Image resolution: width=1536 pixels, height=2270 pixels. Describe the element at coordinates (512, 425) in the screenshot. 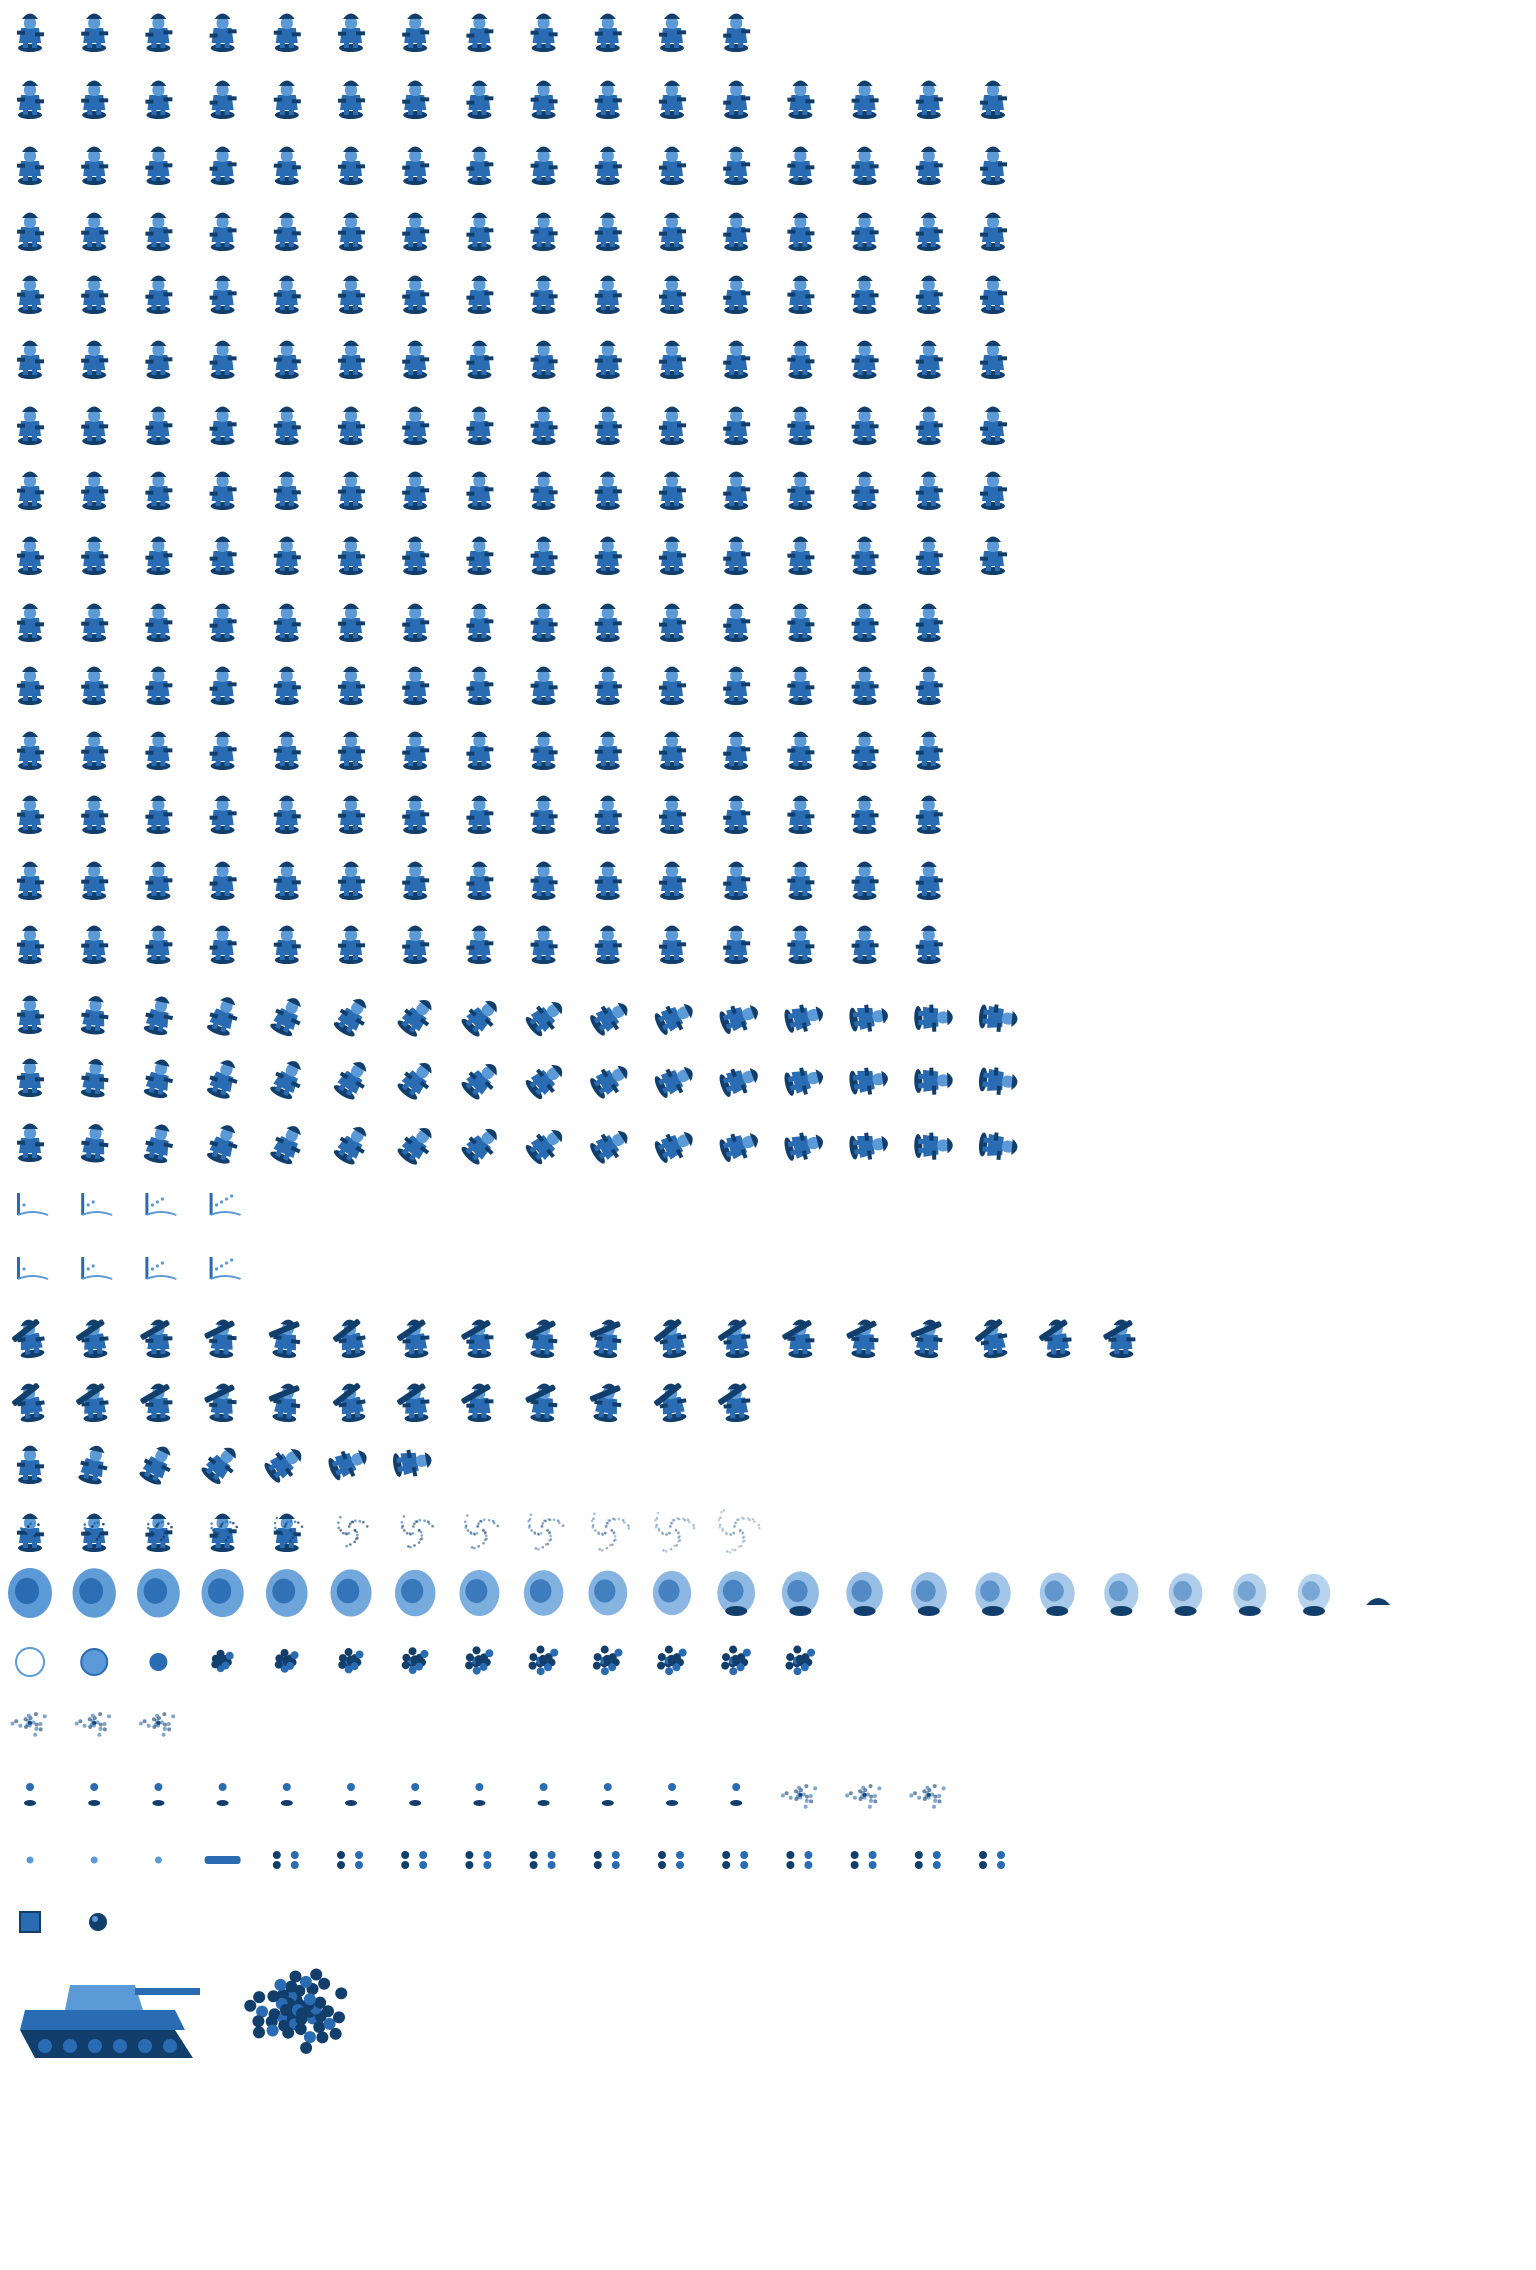

I see `soldier-kneel-row` at that location.